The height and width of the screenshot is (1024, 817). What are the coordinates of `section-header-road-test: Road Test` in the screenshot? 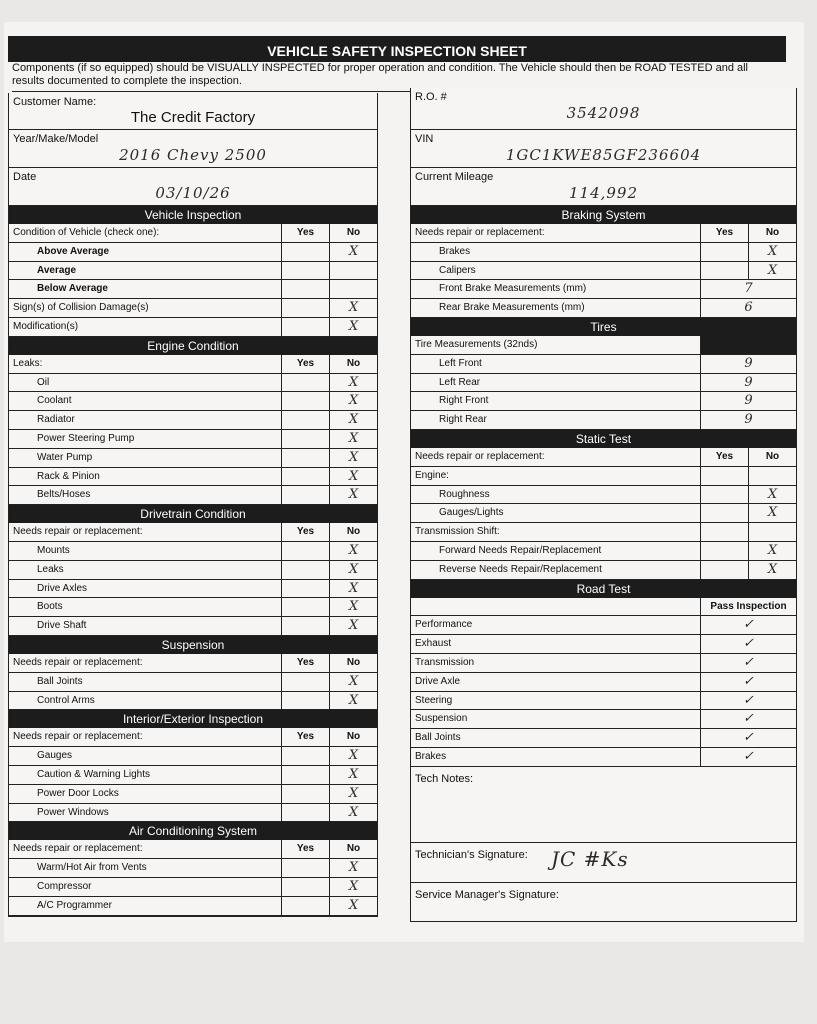 It's located at (603, 588).